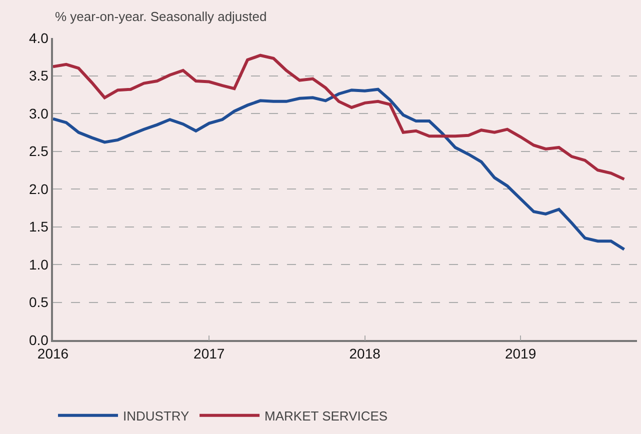 This screenshot has width=641, height=434. I want to click on legend-label: MARKET SERVICES, so click(326, 416).